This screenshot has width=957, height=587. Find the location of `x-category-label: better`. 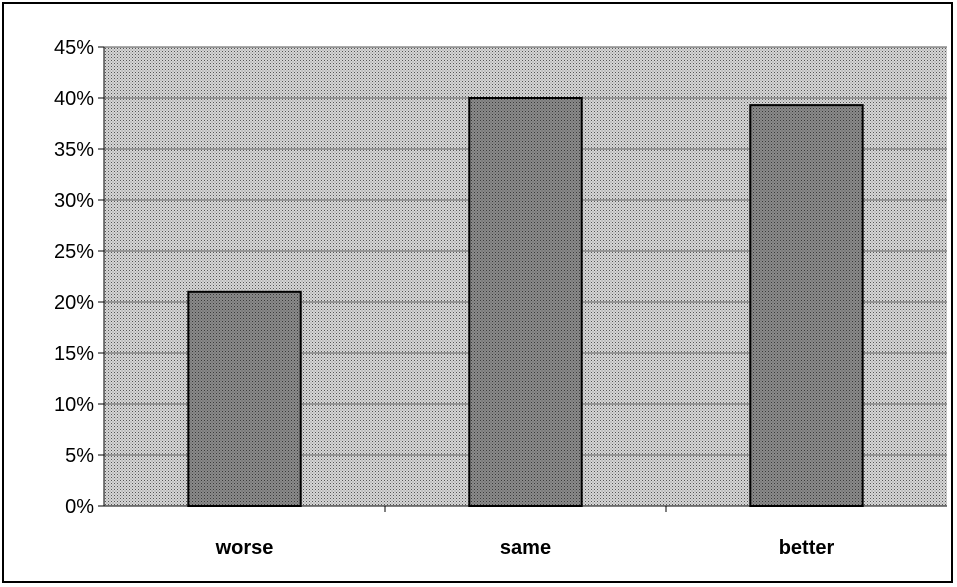

x-category-label: better is located at coordinates (807, 548).